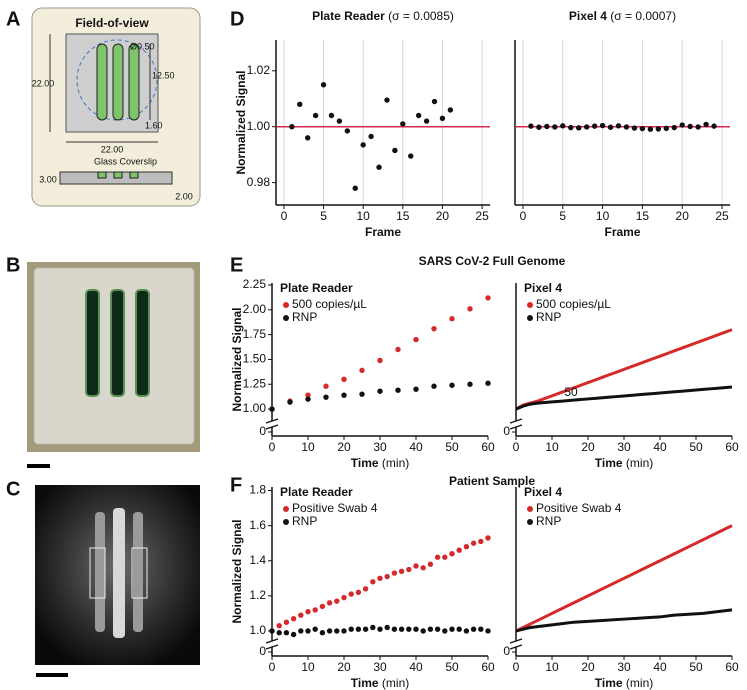  I want to click on y-axis-label: Normalized Signal, so click(237, 571).